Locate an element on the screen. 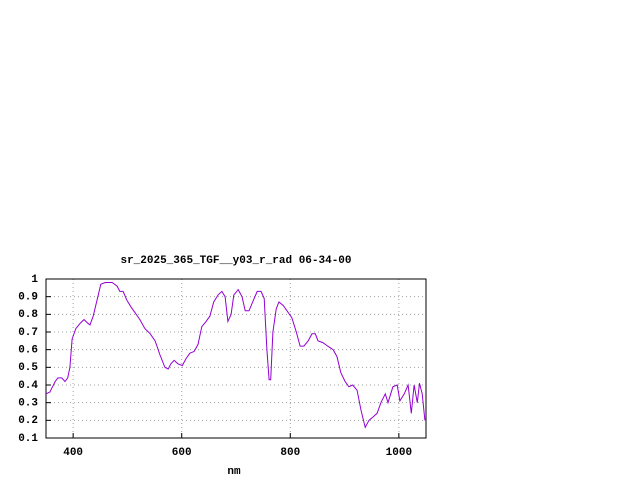  y-tick-label: 0.2 is located at coordinates (28, 421).